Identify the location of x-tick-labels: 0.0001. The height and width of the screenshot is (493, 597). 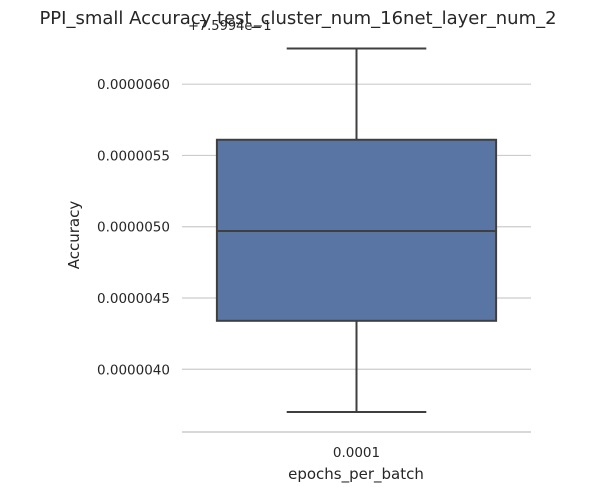
(356, 453).